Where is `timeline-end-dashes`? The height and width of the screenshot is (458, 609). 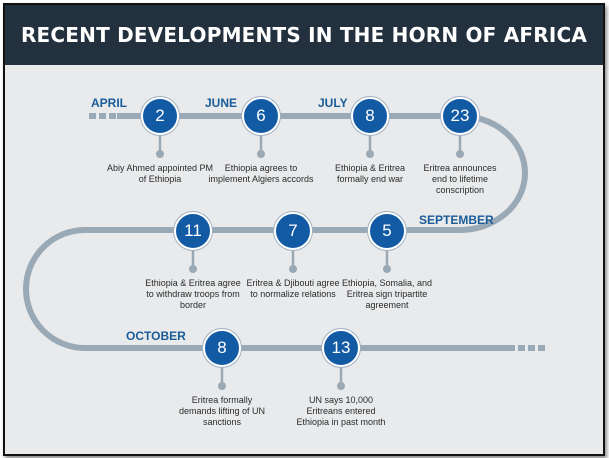
timeline-end-dashes is located at coordinates (531, 348).